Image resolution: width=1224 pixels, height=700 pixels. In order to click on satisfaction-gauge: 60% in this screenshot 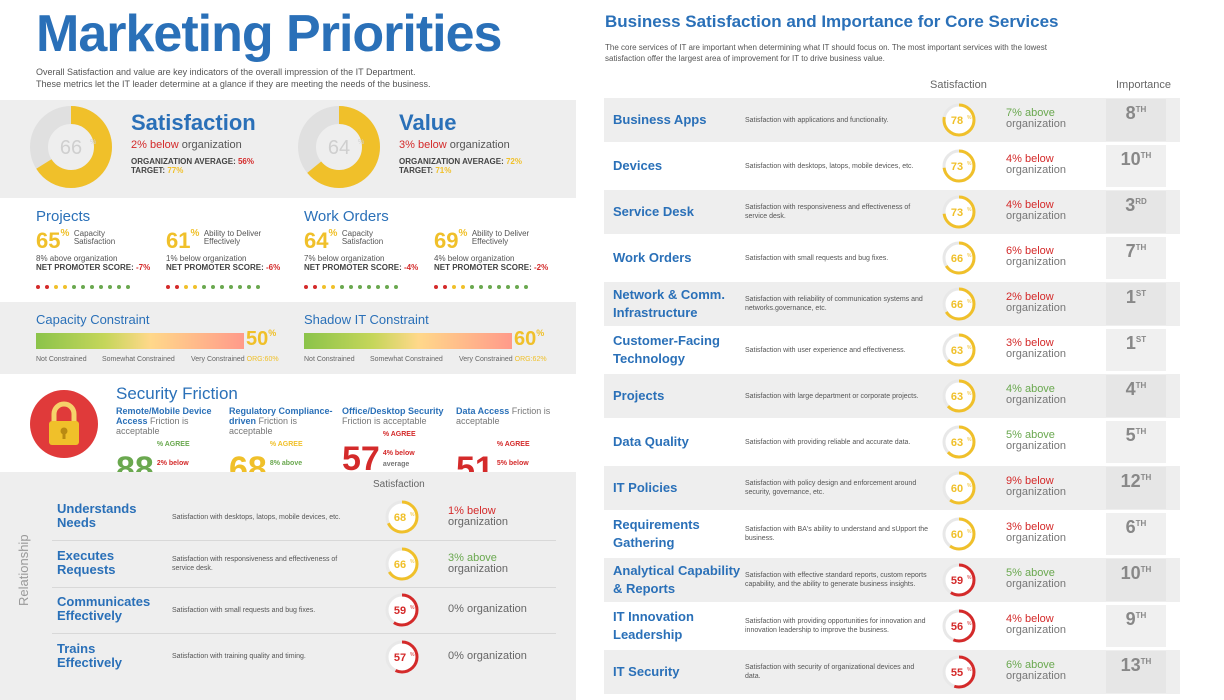, I will do `click(959, 488)`.